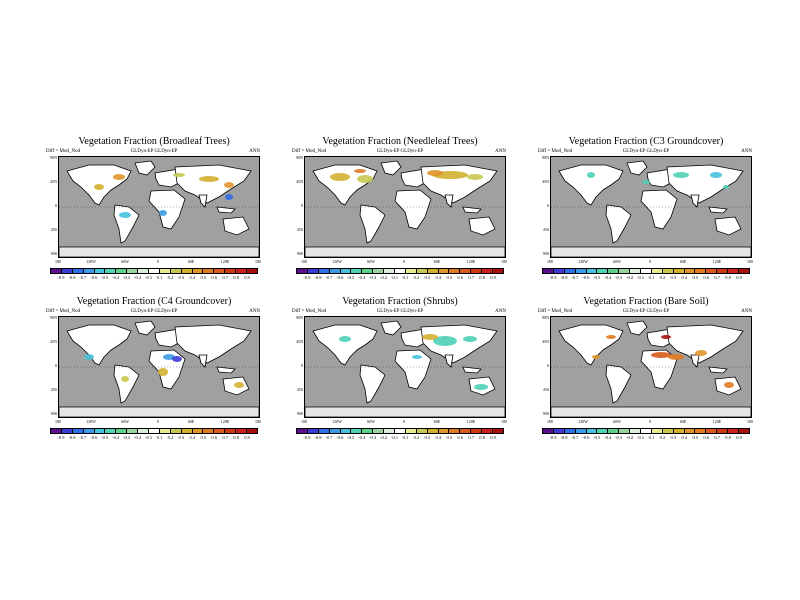 The image size is (800, 600). What do you see at coordinates (340, 437) in the screenshot?
I see `colorbar-tick-label: -0.6` at bounding box center [340, 437].